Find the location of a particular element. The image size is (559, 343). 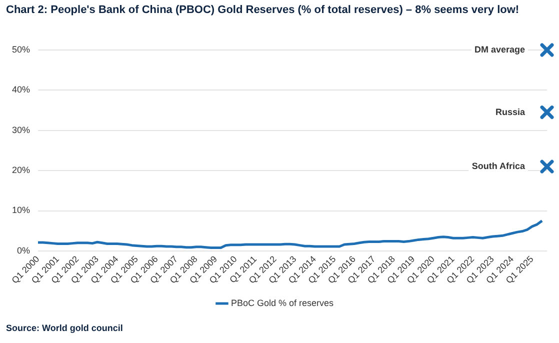

y-tick-label: 30% is located at coordinates (21, 129).